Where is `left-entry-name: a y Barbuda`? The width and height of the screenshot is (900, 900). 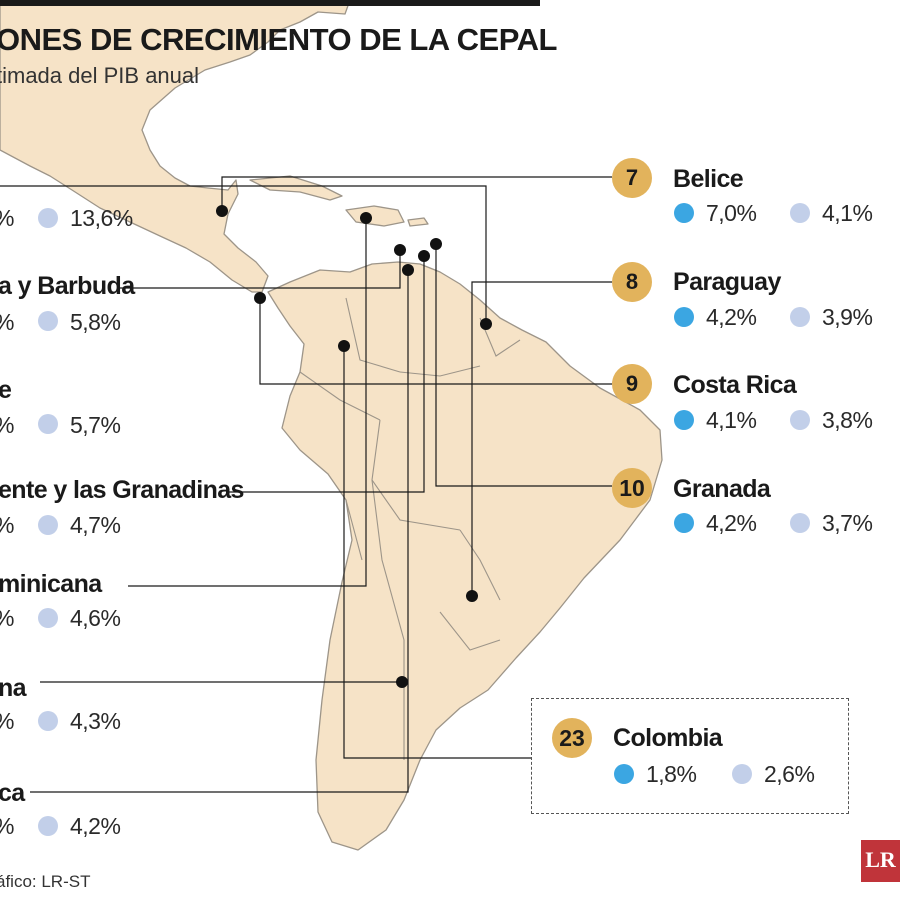
left-entry-name: a y Barbuda is located at coordinates (67, 286).